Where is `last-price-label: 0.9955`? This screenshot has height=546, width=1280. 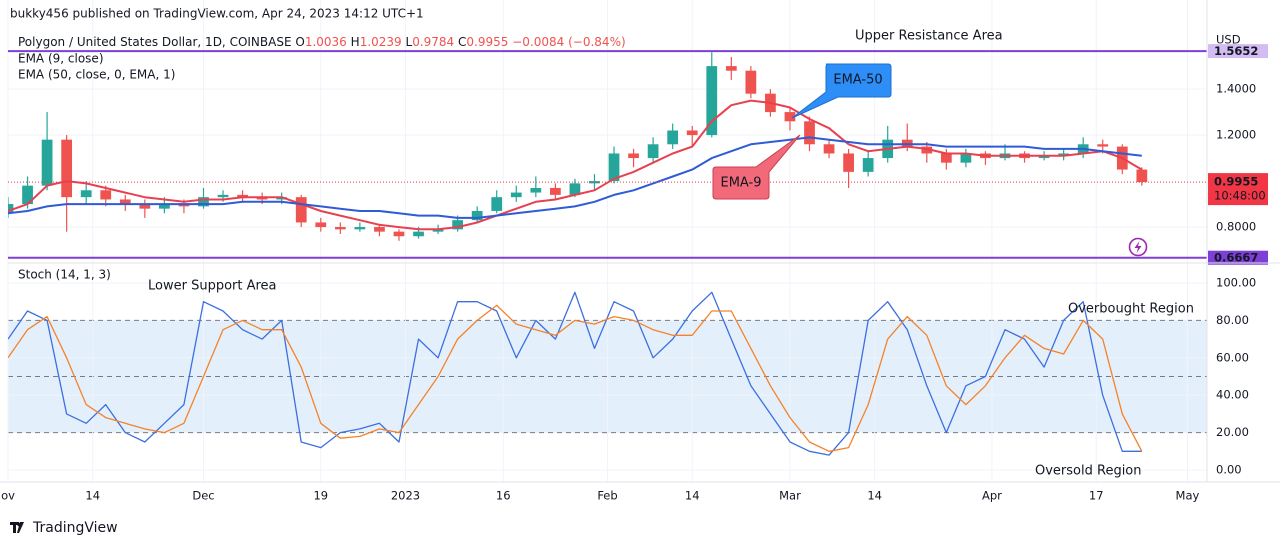 last-price-label: 0.9955 is located at coordinates (1236, 182).